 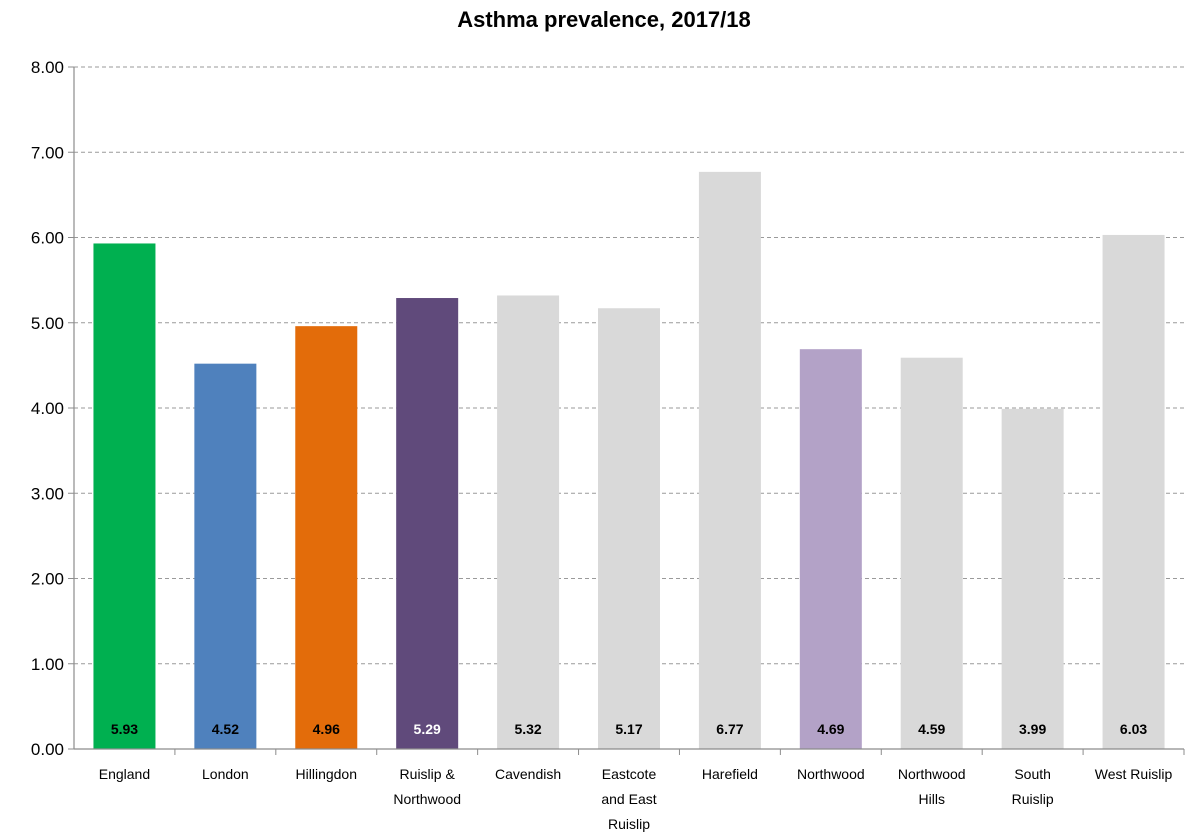 I want to click on data-label: 6.03, so click(x=1133, y=729).